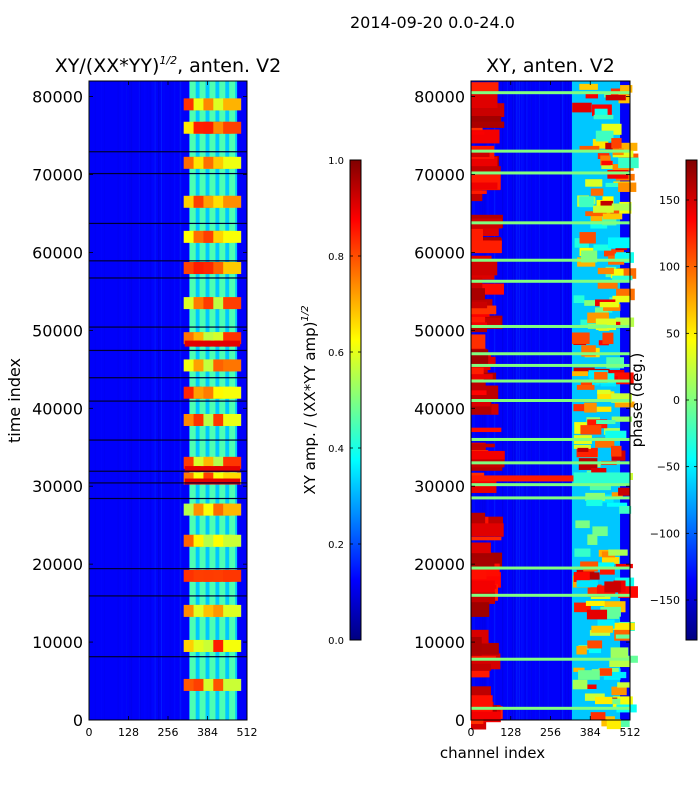  Describe the element at coordinates (601, 478) in the screenshot. I see `phase-streak-tail` at that location.